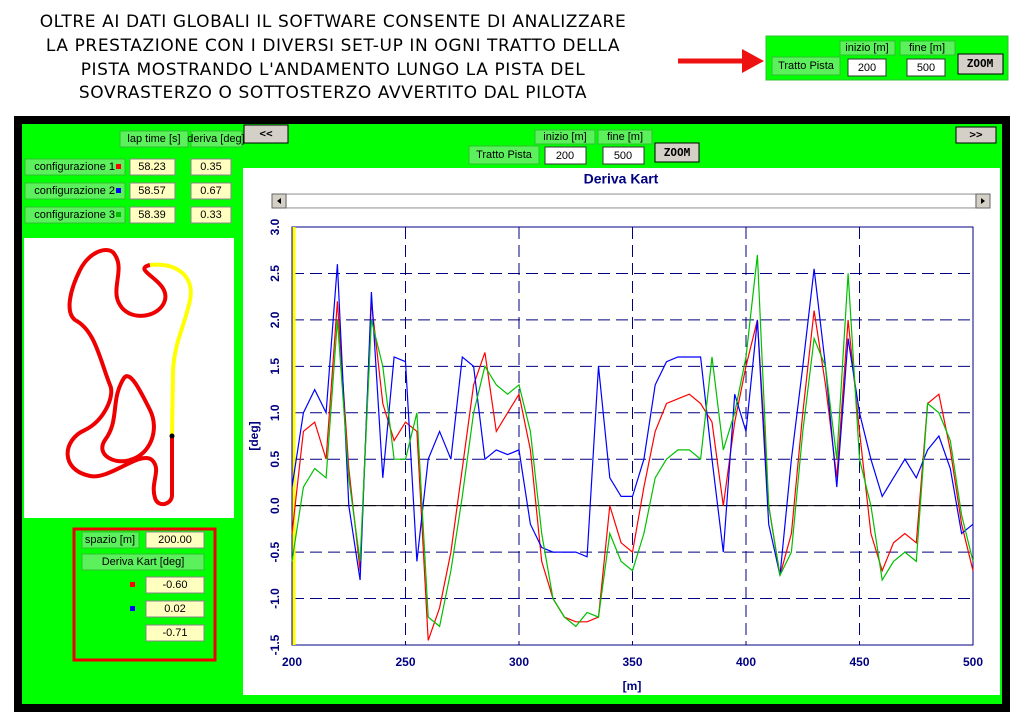  I want to click on drift: 0.35, so click(210, 167).